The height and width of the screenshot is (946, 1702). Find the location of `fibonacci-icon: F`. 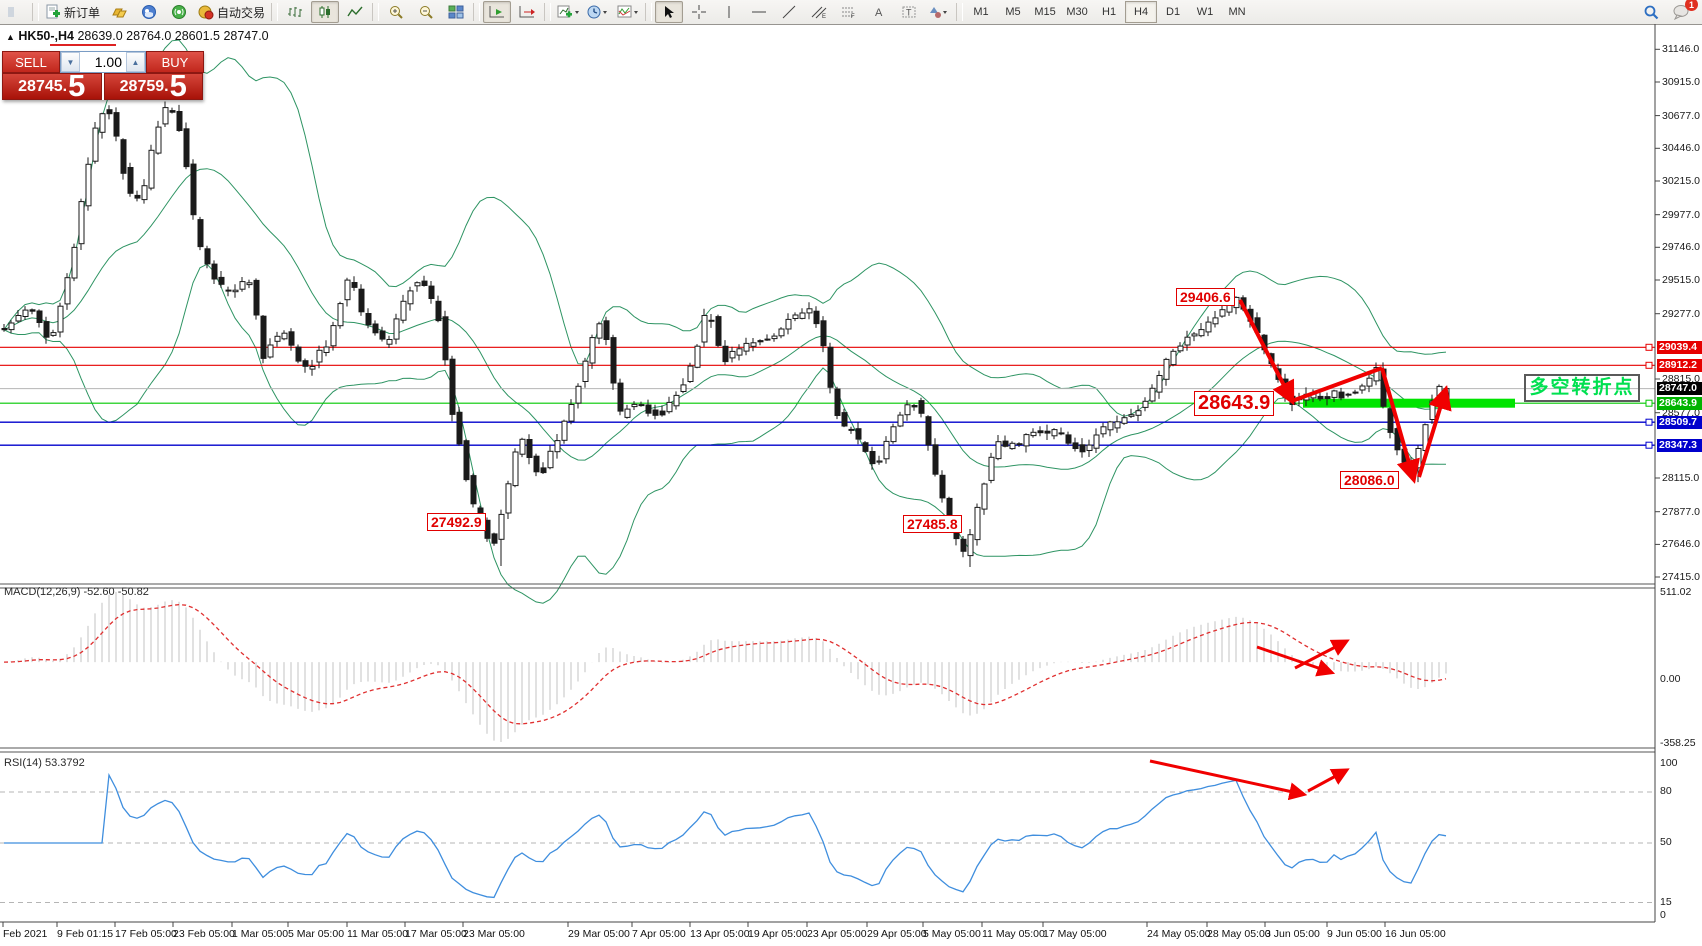

fibonacci-icon: F is located at coordinates (848, 13).